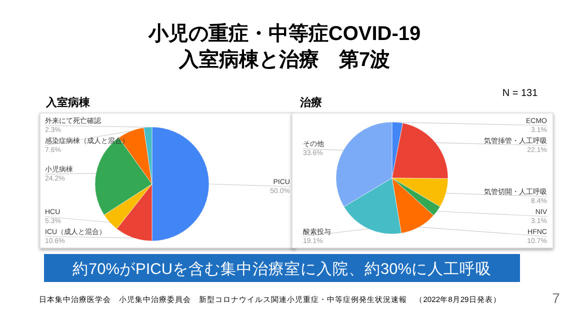 The image size is (569, 320). Describe the element at coordinates (520, 93) in the screenshot. I see `text: N = 131` at that location.